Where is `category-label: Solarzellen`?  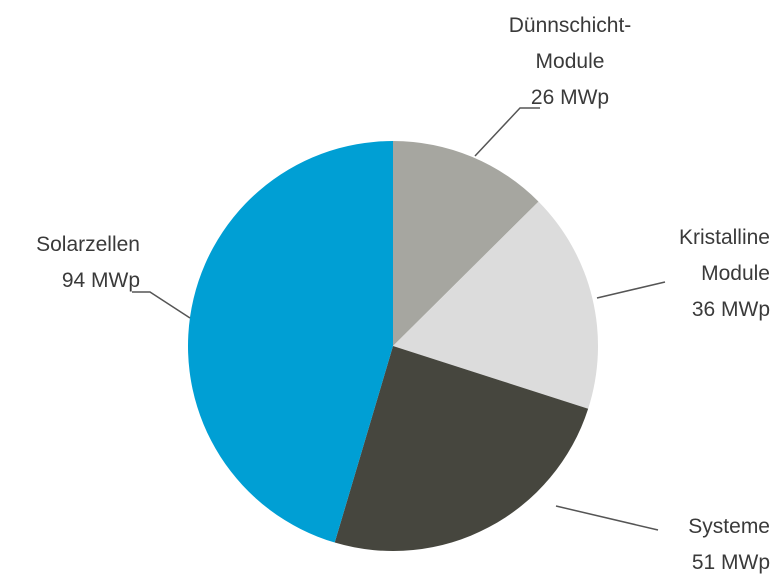 category-label: Solarzellen is located at coordinates (88, 244).